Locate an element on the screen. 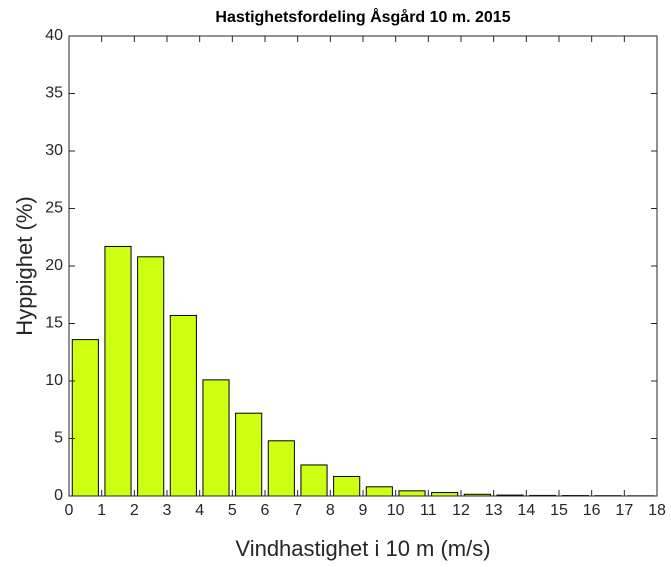 The height and width of the screenshot is (567, 671). y-axis-label: Hyppighet (%) is located at coordinates (24, 265).